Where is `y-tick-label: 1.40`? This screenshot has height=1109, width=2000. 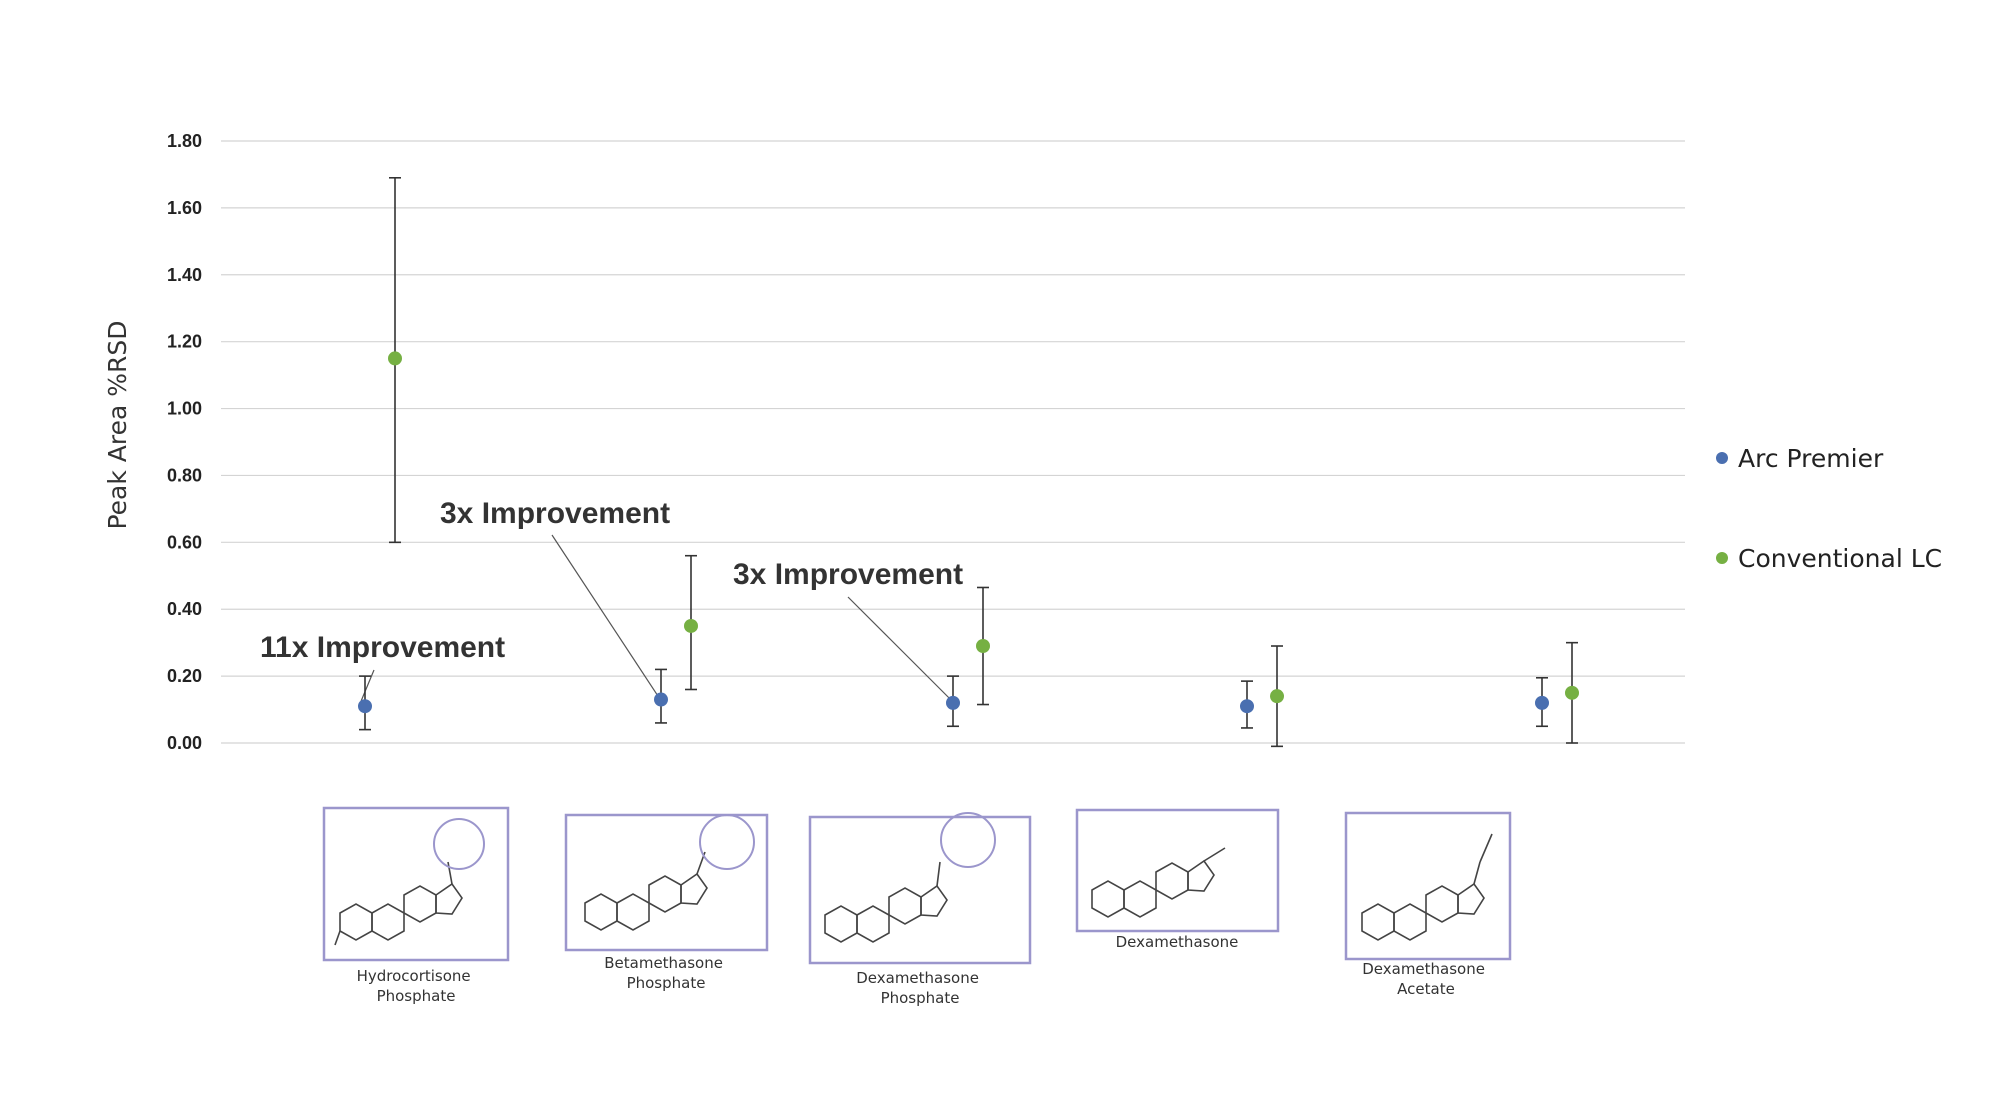 y-tick-label: 1.40 is located at coordinates (184, 275).